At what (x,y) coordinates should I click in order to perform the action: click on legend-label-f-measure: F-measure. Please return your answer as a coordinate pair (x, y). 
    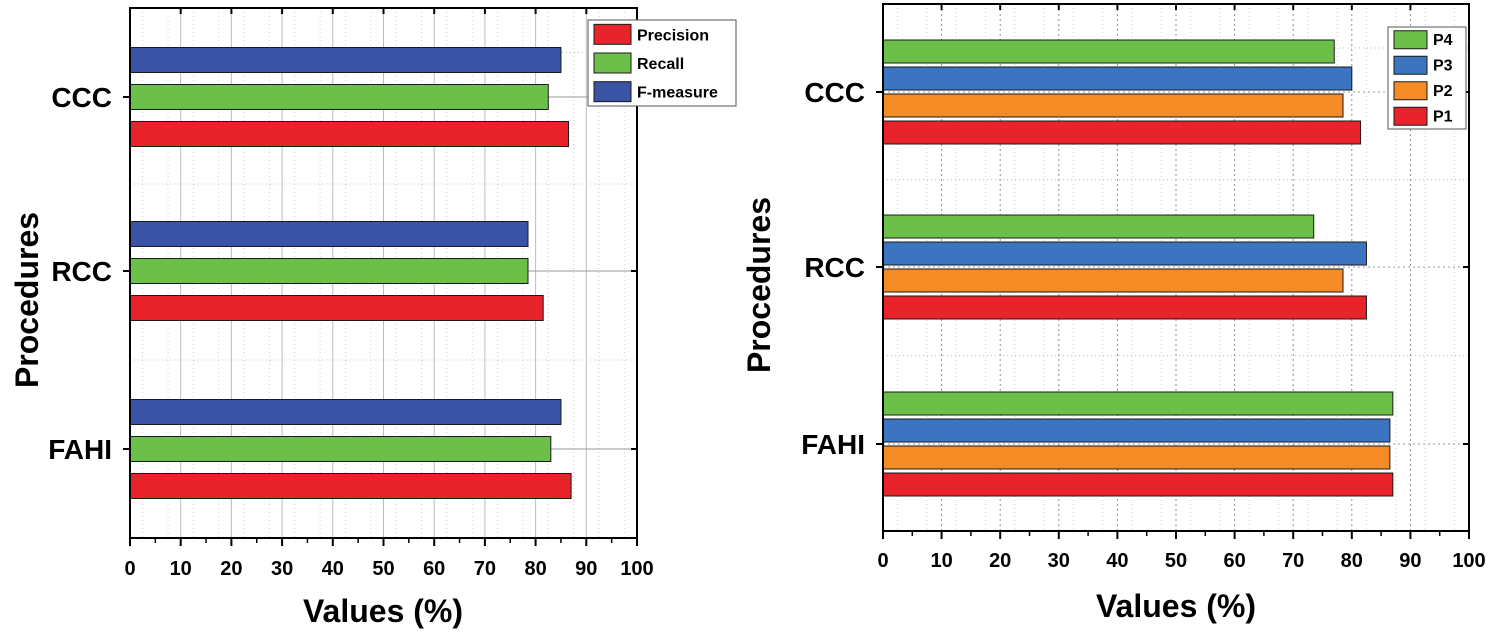
    Looking at the image, I should click on (677, 93).